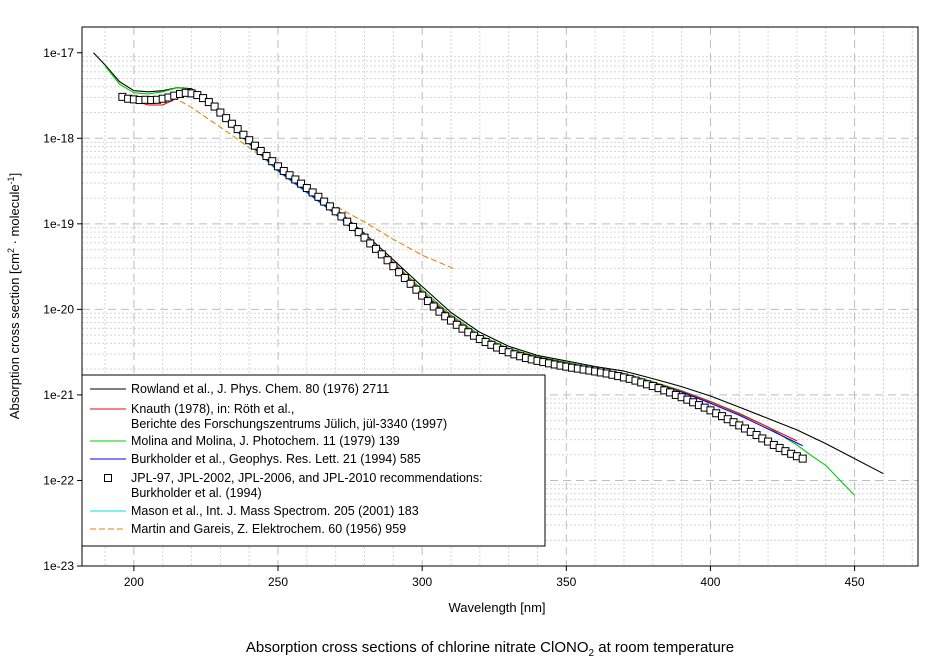 This screenshot has width=944, height=664. Describe the element at coordinates (496, 607) in the screenshot. I see `x-axis-label: Wavelength [nm]` at that location.